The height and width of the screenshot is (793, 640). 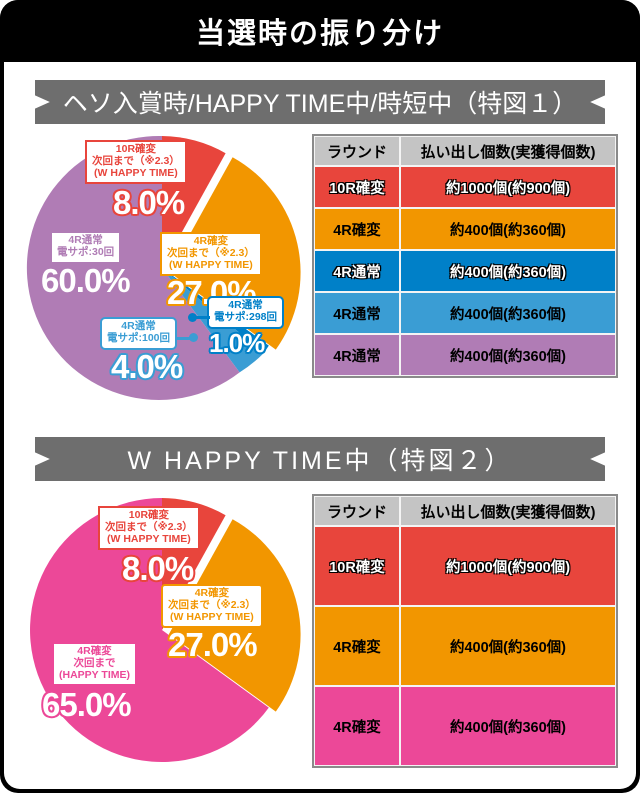 I want to click on pie-2-value-4r-kakuhen: 27.0%, so click(x=213, y=644).